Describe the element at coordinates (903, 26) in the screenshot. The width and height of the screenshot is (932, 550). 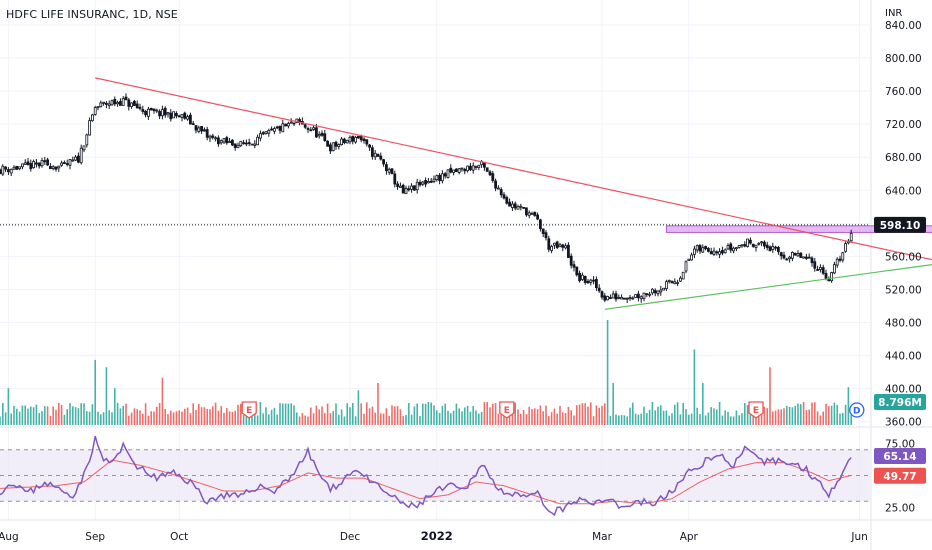
I see `price-tick-label: 840.00` at that location.